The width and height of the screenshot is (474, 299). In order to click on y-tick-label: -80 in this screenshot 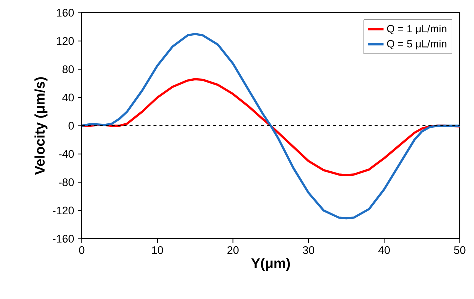, I will do `click(66, 182)`.